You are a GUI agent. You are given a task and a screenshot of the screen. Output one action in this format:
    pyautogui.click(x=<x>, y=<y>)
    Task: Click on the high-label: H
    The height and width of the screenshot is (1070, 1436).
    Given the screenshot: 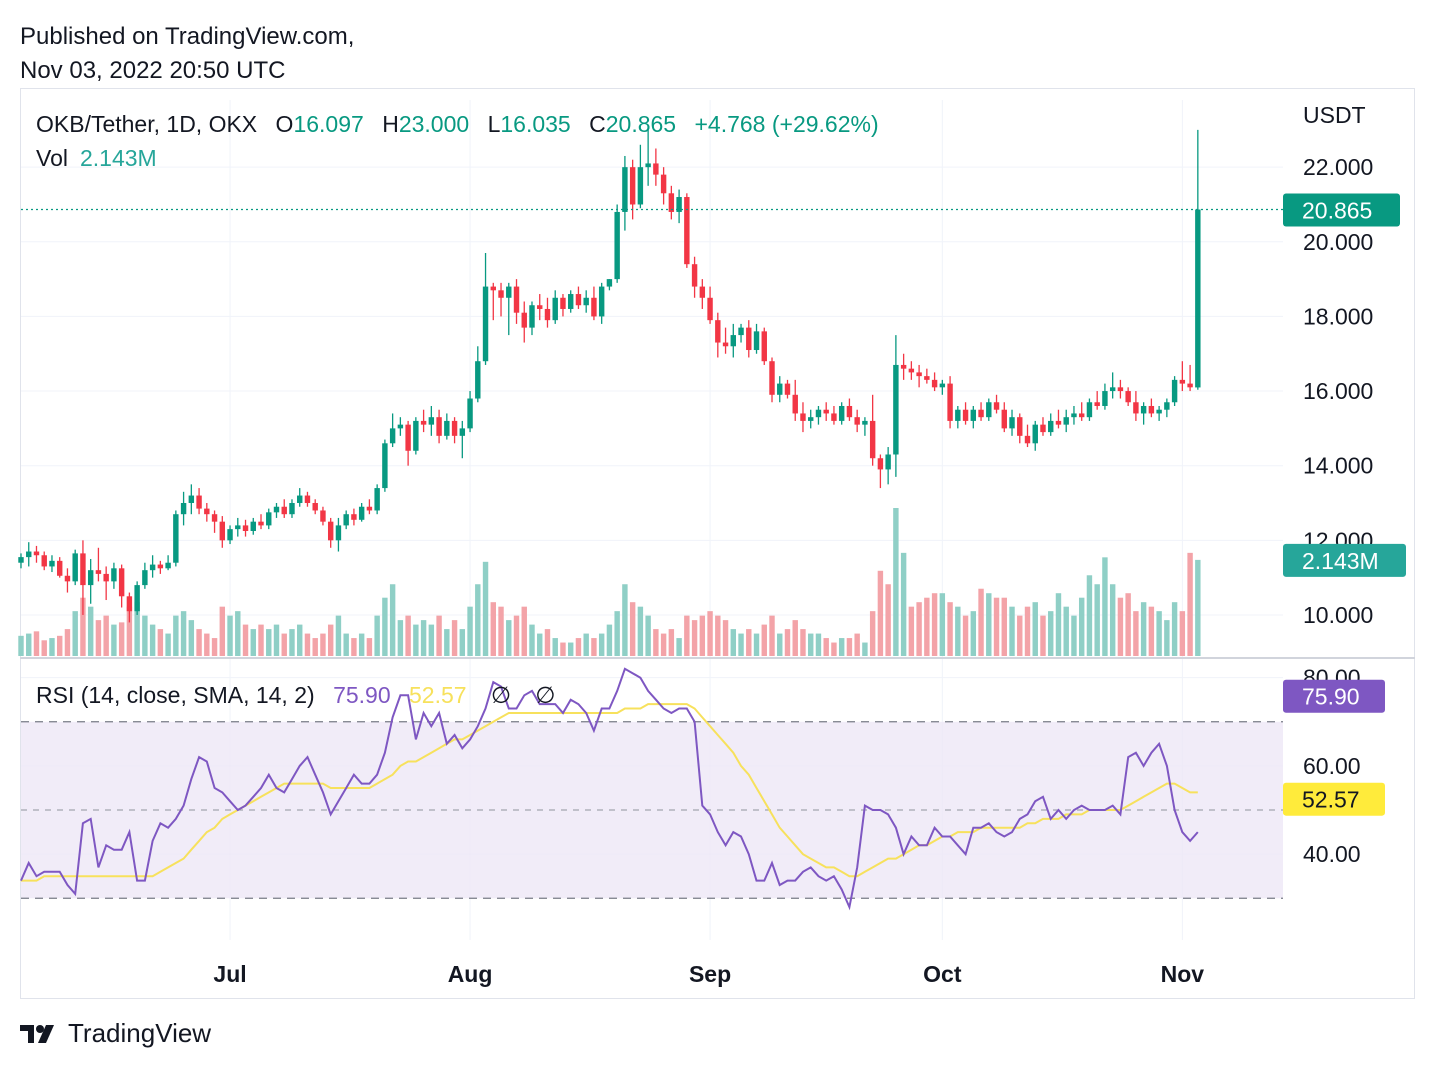 What is the action you would take?
    pyautogui.click(x=390, y=124)
    